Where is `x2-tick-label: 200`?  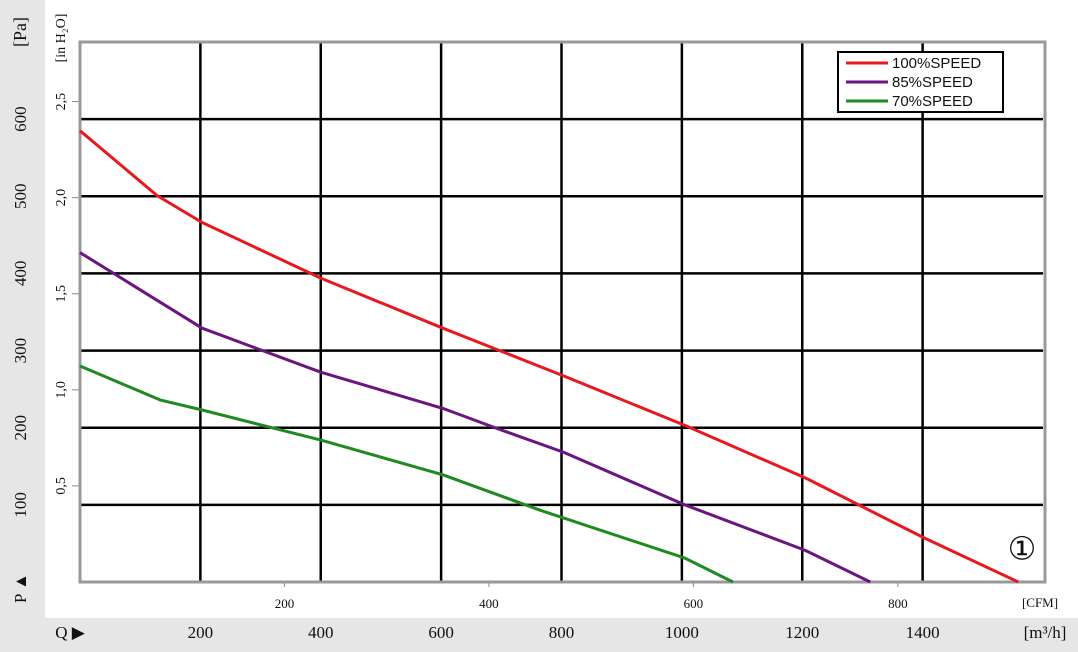
x2-tick-label: 200 is located at coordinates (285, 603).